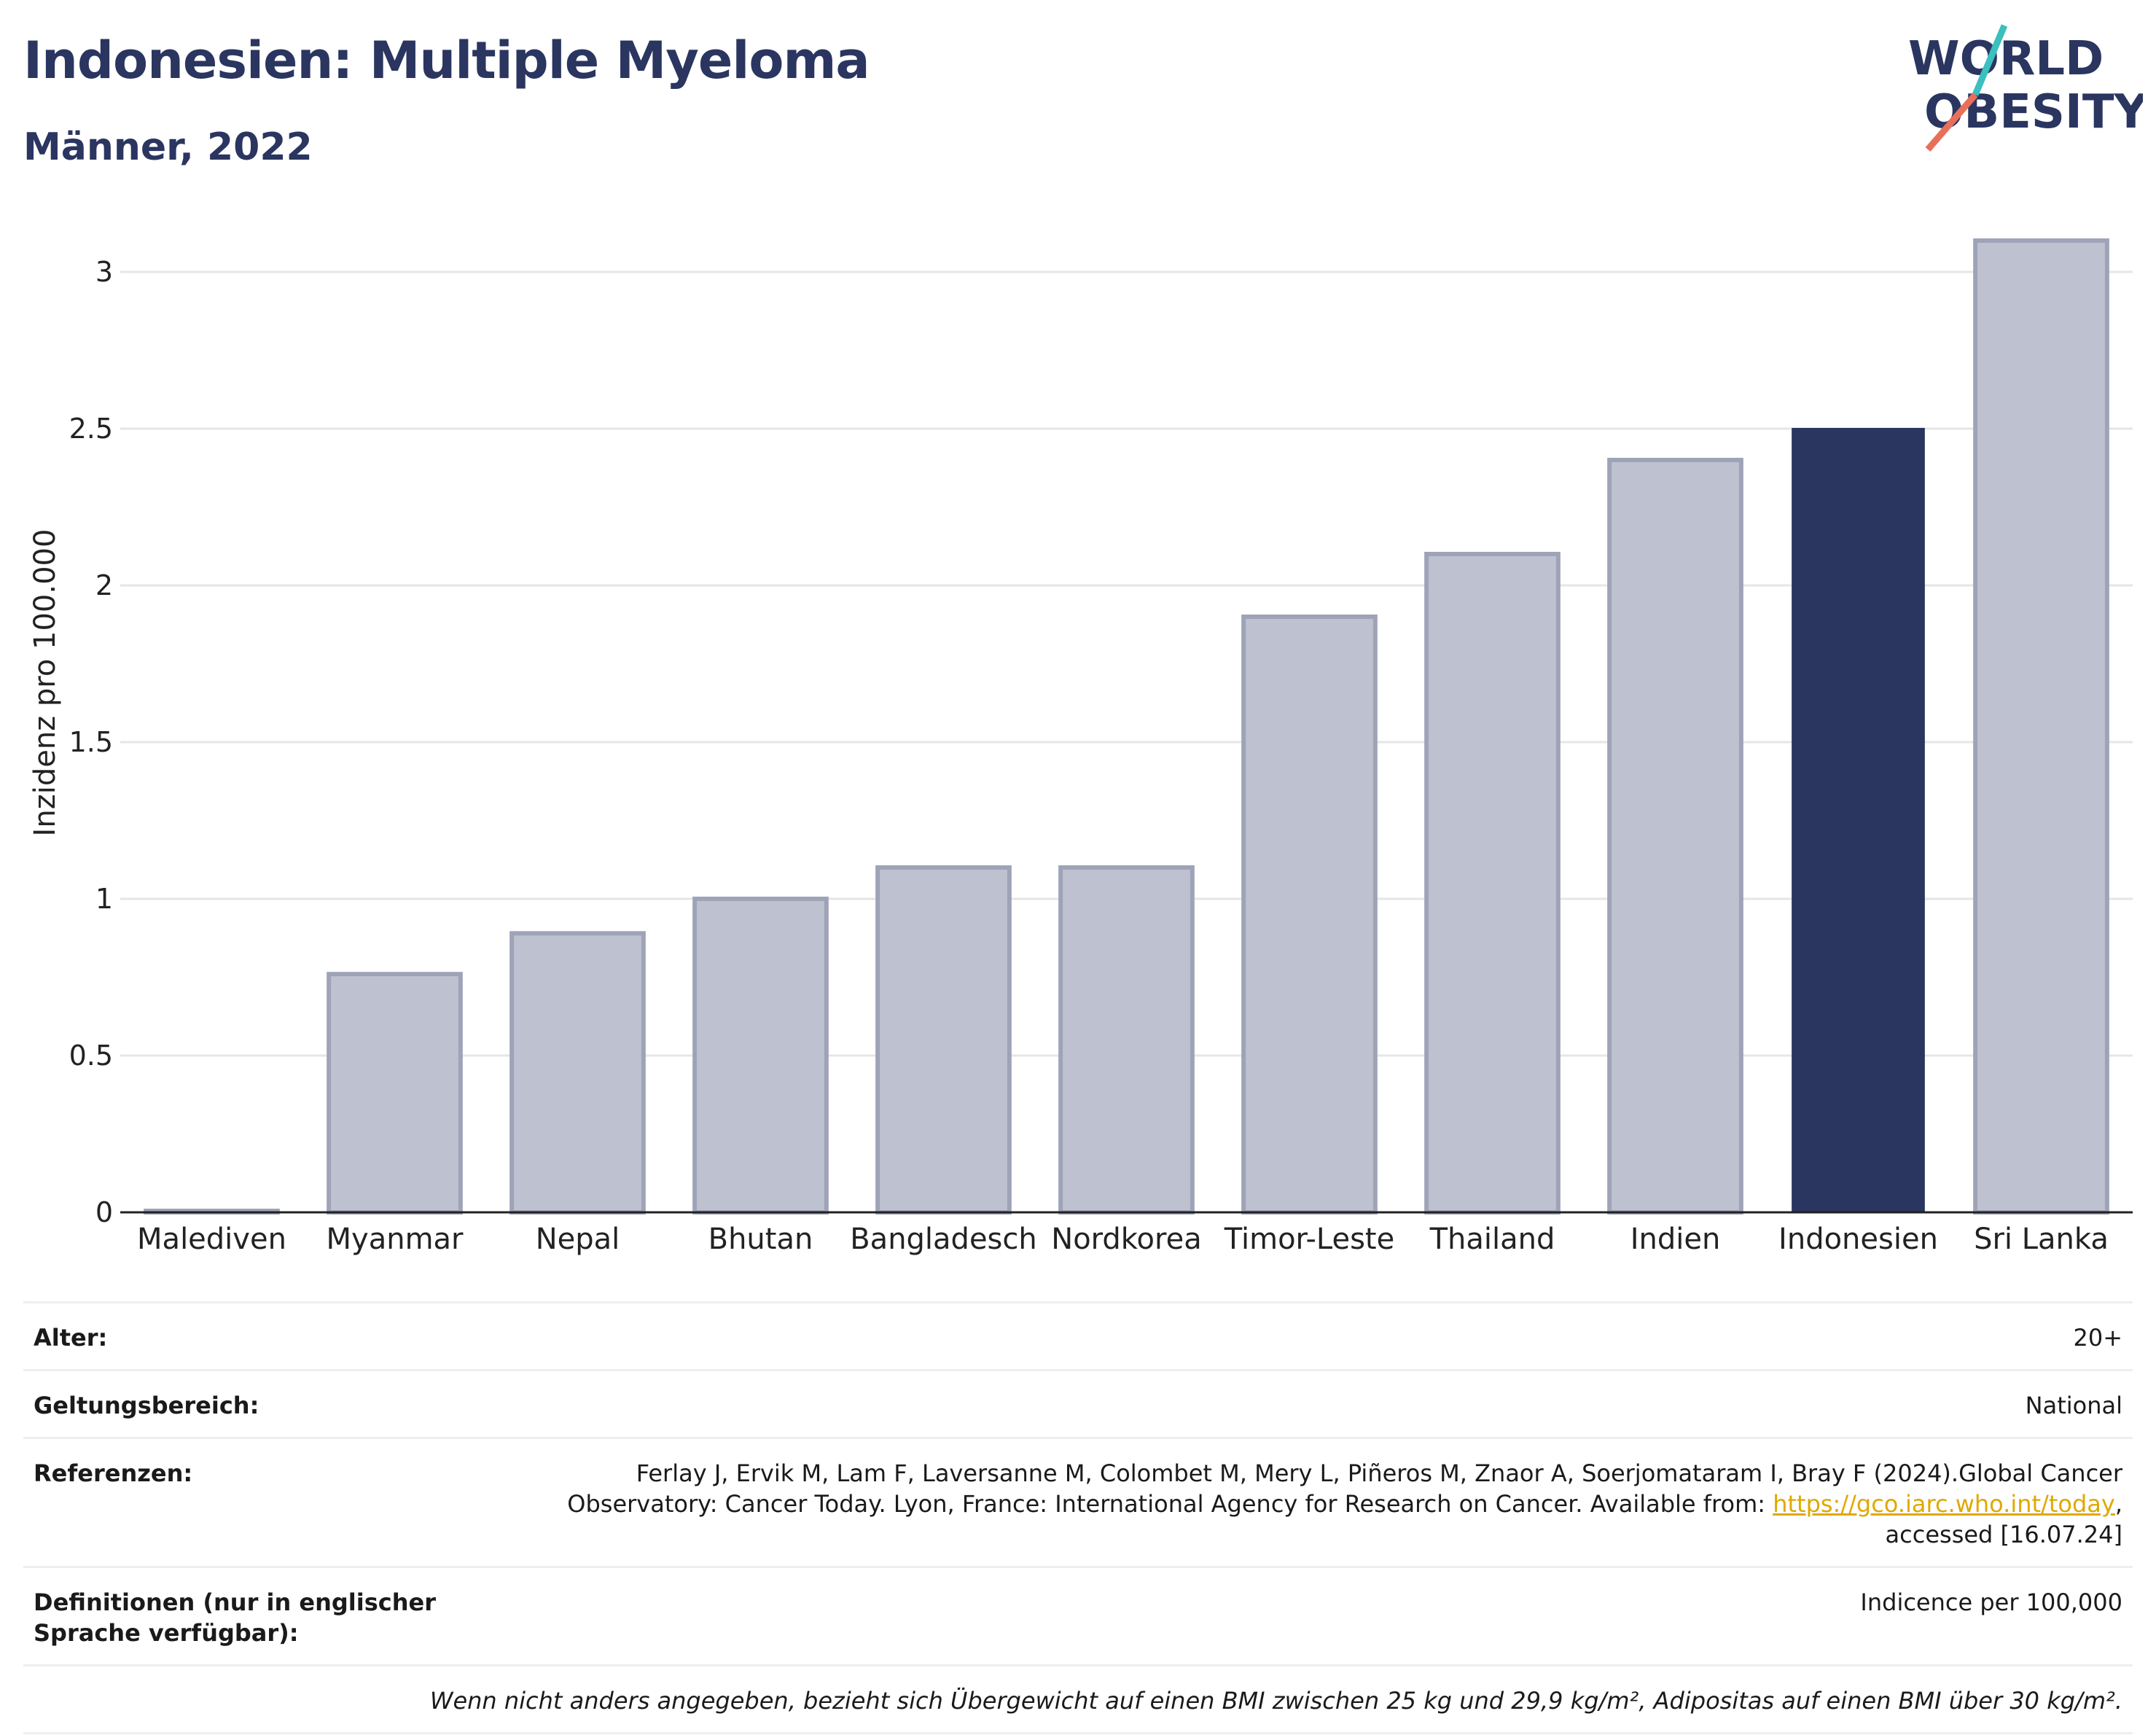 This screenshot has width=2156, height=1735. What do you see at coordinates (1952, 123) in the screenshot?
I see `logo-slash-coral` at bounding box center [1952, 123].